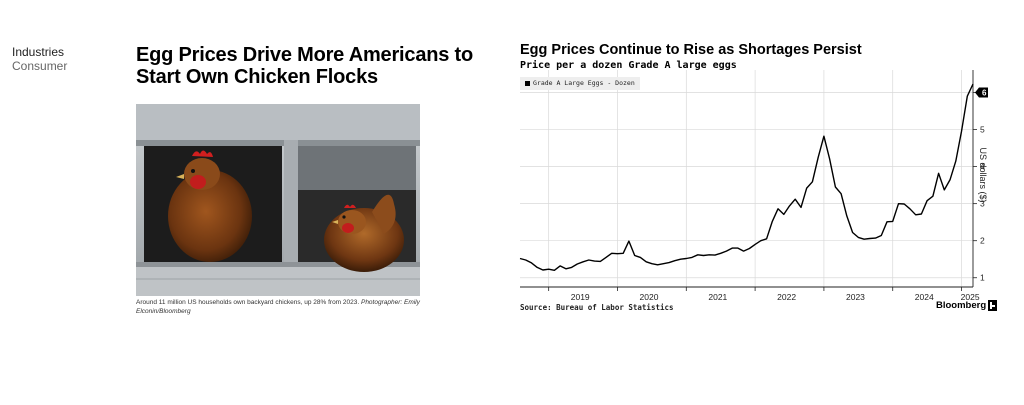 This screenshot has height=405, width=1024. Describe the element at coordinates (38, 52) in the screenshot. I see `category-primary: Industries` at that location.